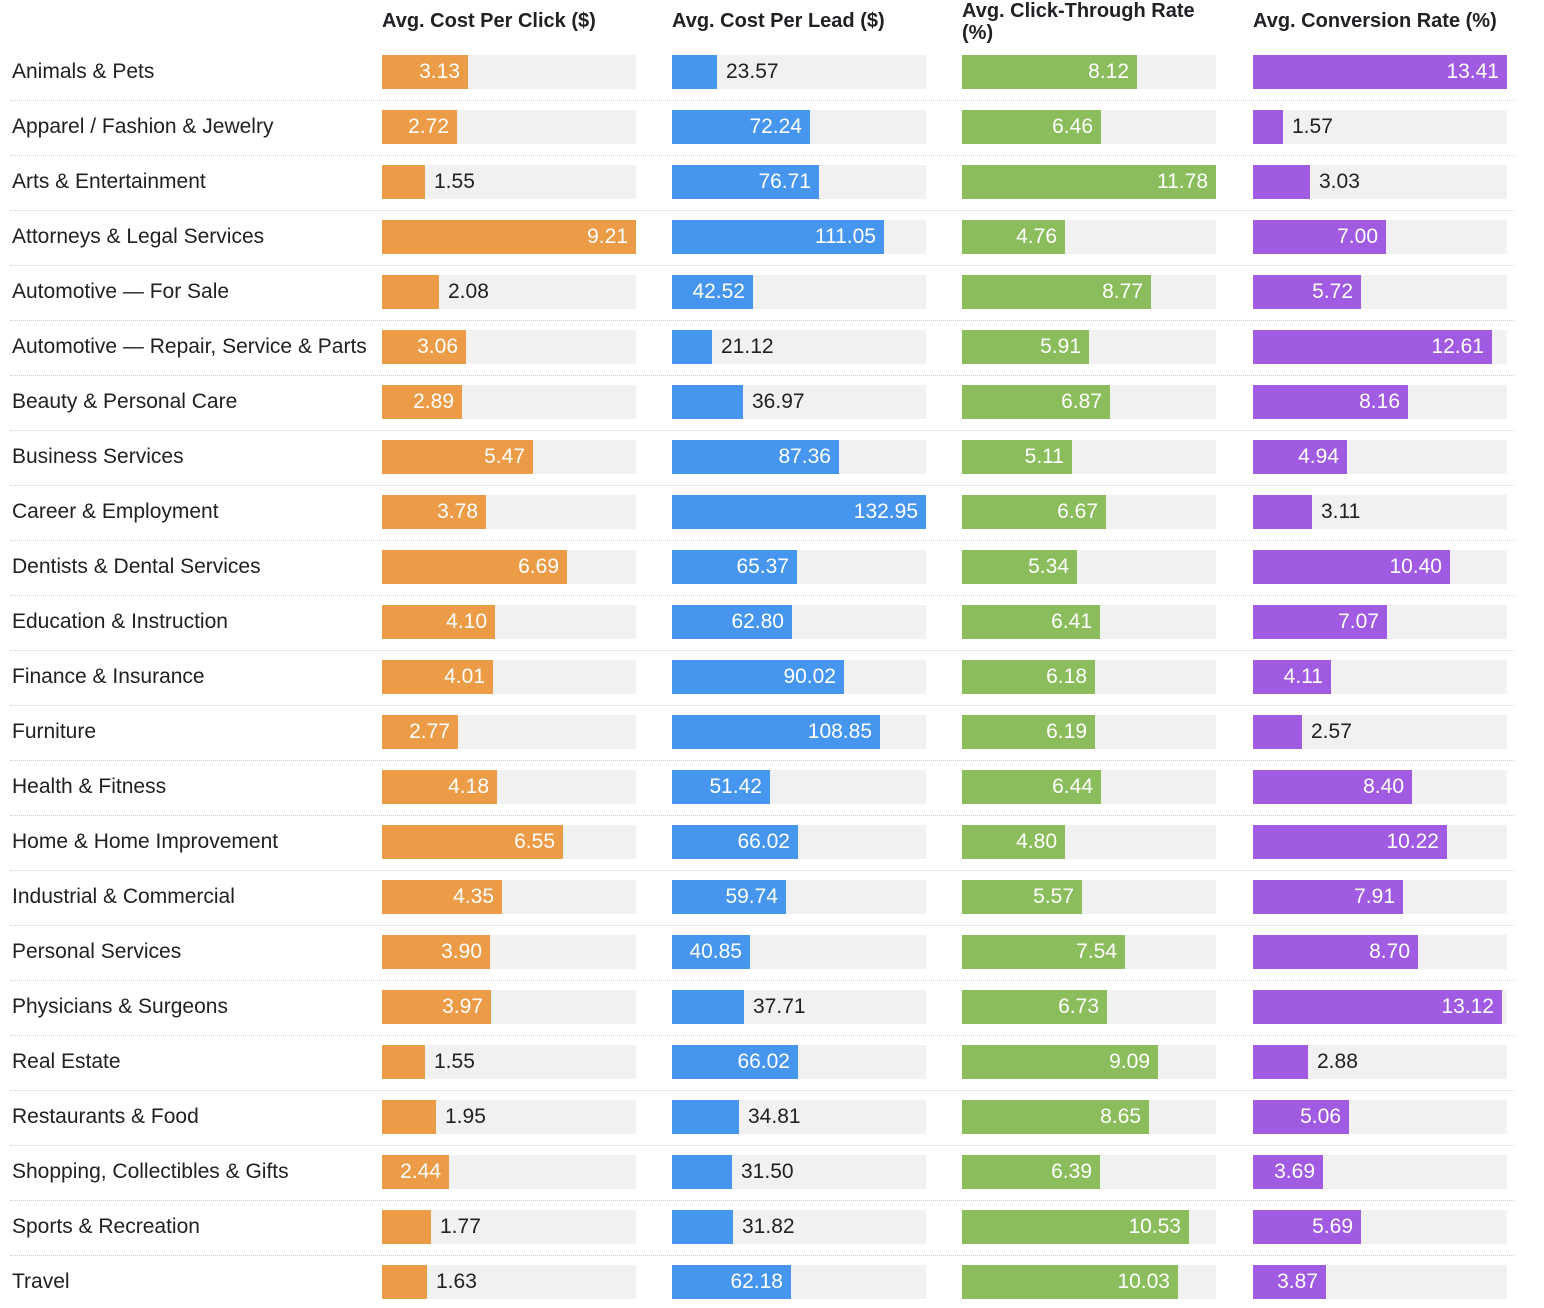 Image resolution: width=1544 pixels, height=1308 pixels. I want to click on data-label-cpc: 1.55, so click(454, 1061).